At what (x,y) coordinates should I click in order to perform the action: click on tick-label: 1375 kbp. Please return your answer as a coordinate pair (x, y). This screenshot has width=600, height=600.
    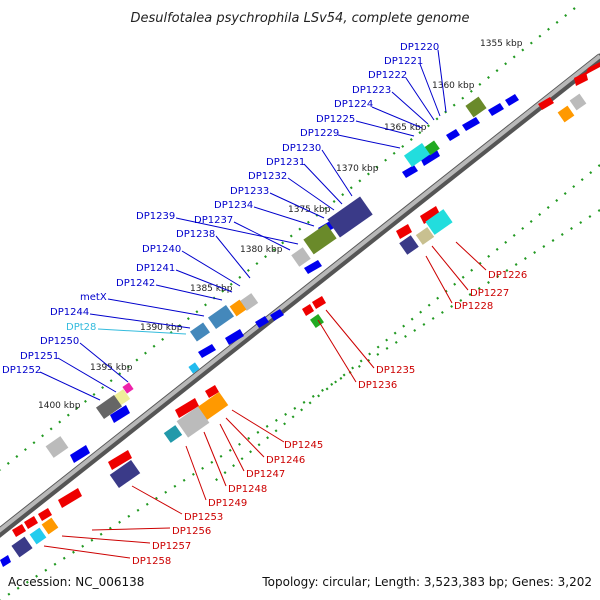
    Looking at the image, I should click on (309, 210).